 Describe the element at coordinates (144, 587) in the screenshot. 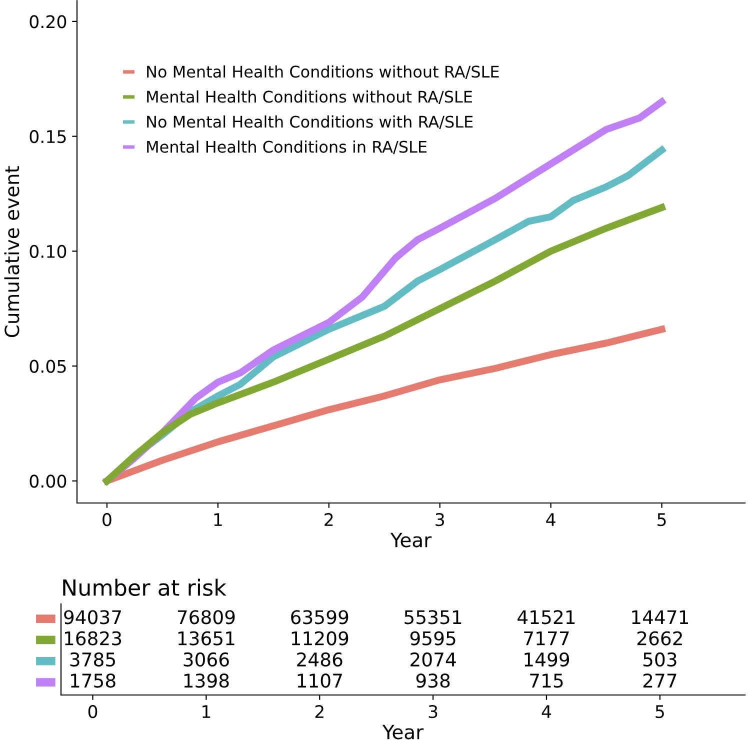

I see `chart-title: Number at risk` at that location.